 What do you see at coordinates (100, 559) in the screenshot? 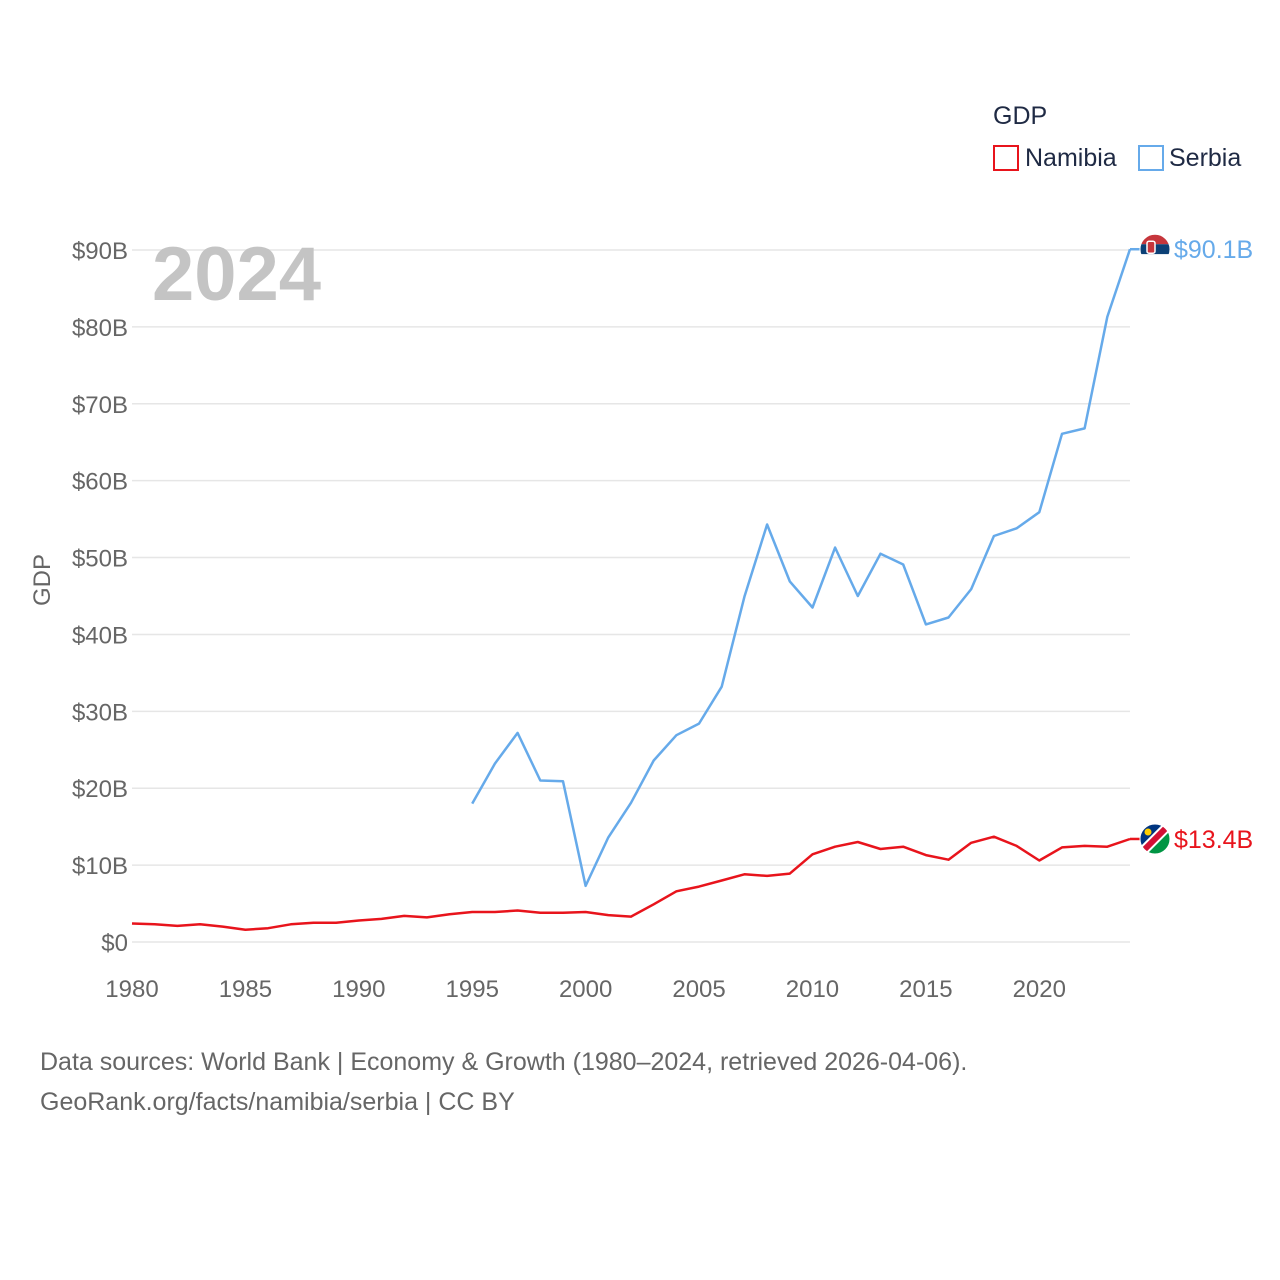
I see `y-tick-label: $50B` at bounding box center [100, 559].